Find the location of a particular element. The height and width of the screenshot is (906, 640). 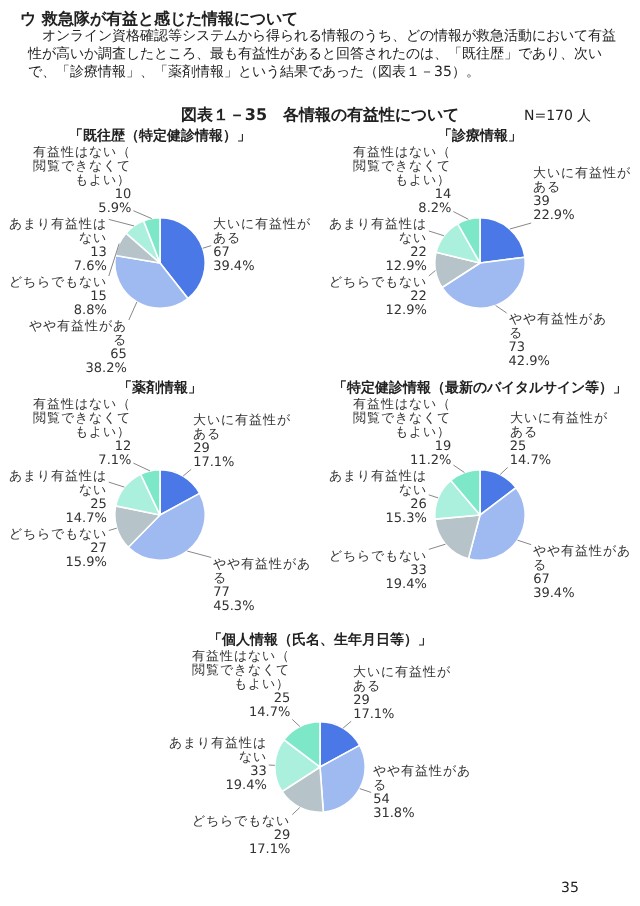

text: 図表１－35 各情報の有益性について is located at coordinates (320, 115).